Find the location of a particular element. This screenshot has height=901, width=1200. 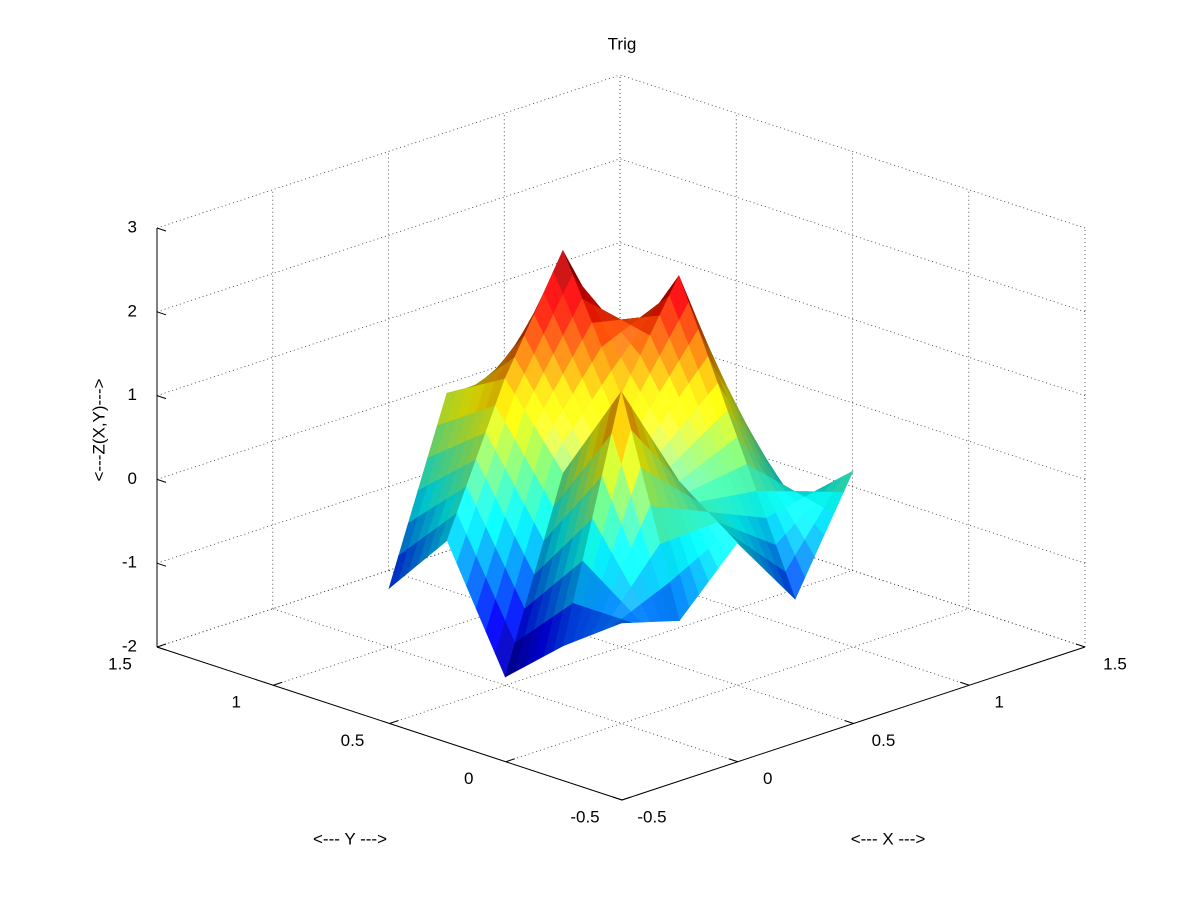

y-tick-label: 0 is located at coordinates (468, 778).